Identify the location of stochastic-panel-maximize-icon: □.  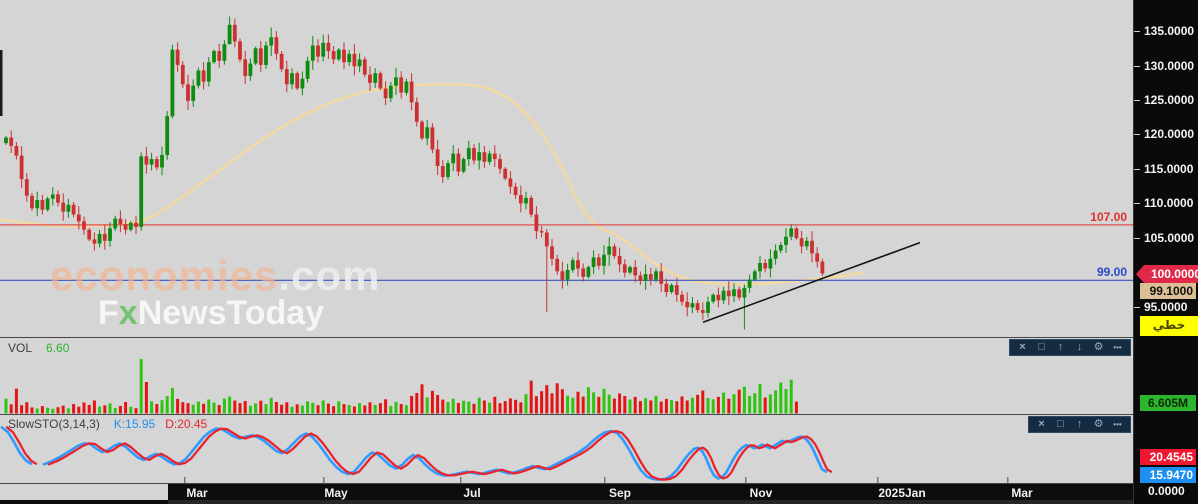
(1060, 424).